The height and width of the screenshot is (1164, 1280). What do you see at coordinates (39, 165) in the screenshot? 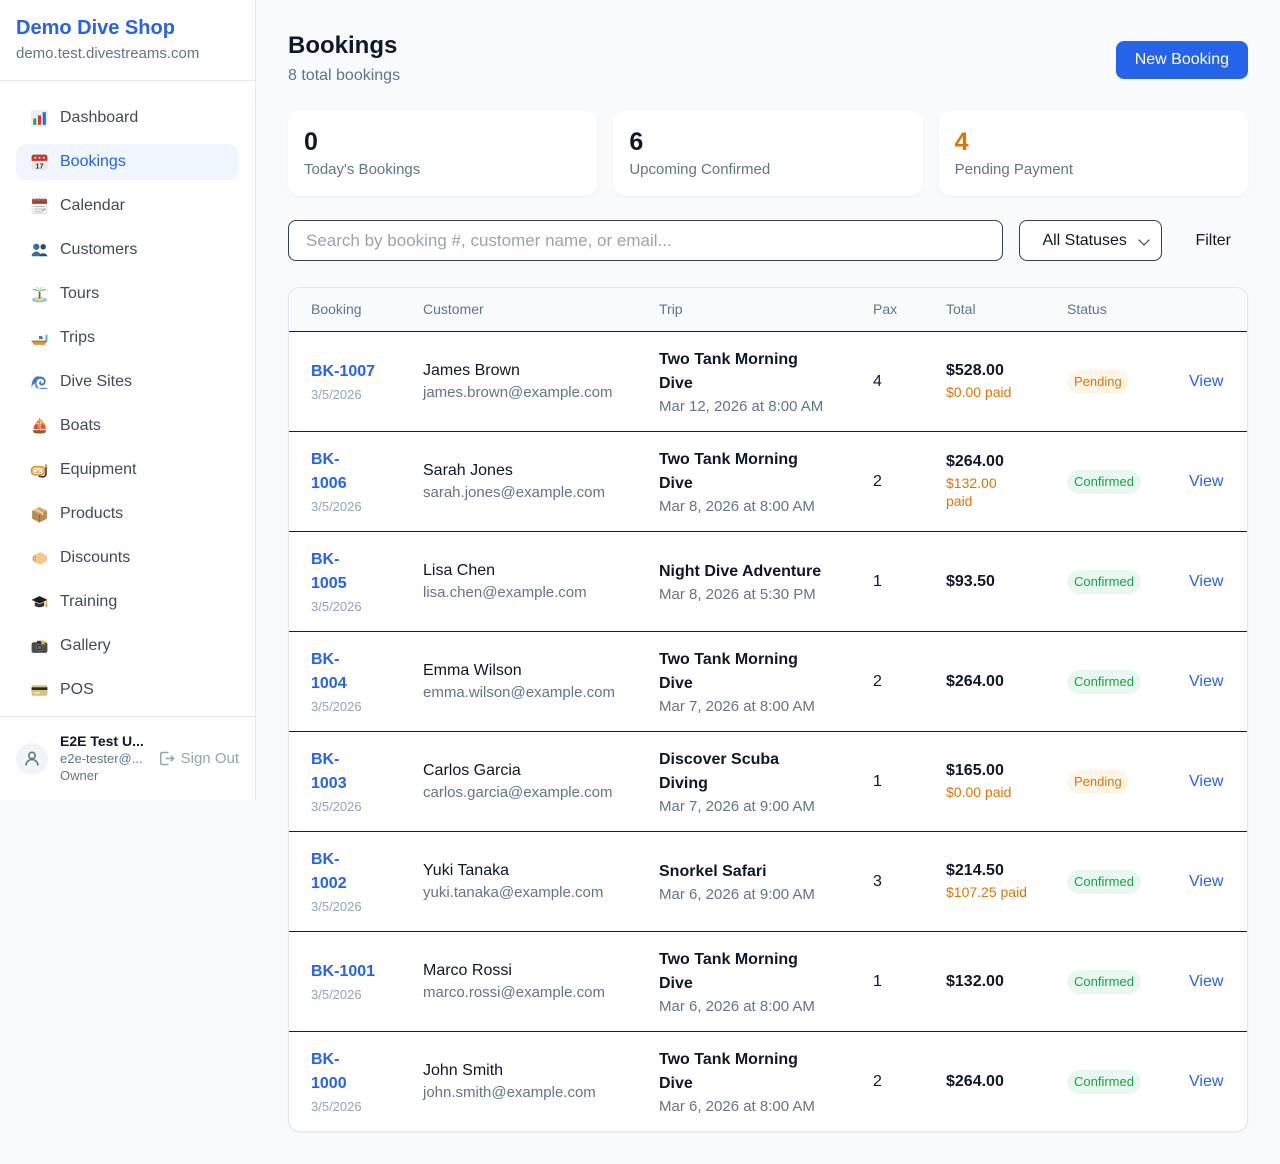
I see `svg-text: 17` at bounding box center [39, 165].